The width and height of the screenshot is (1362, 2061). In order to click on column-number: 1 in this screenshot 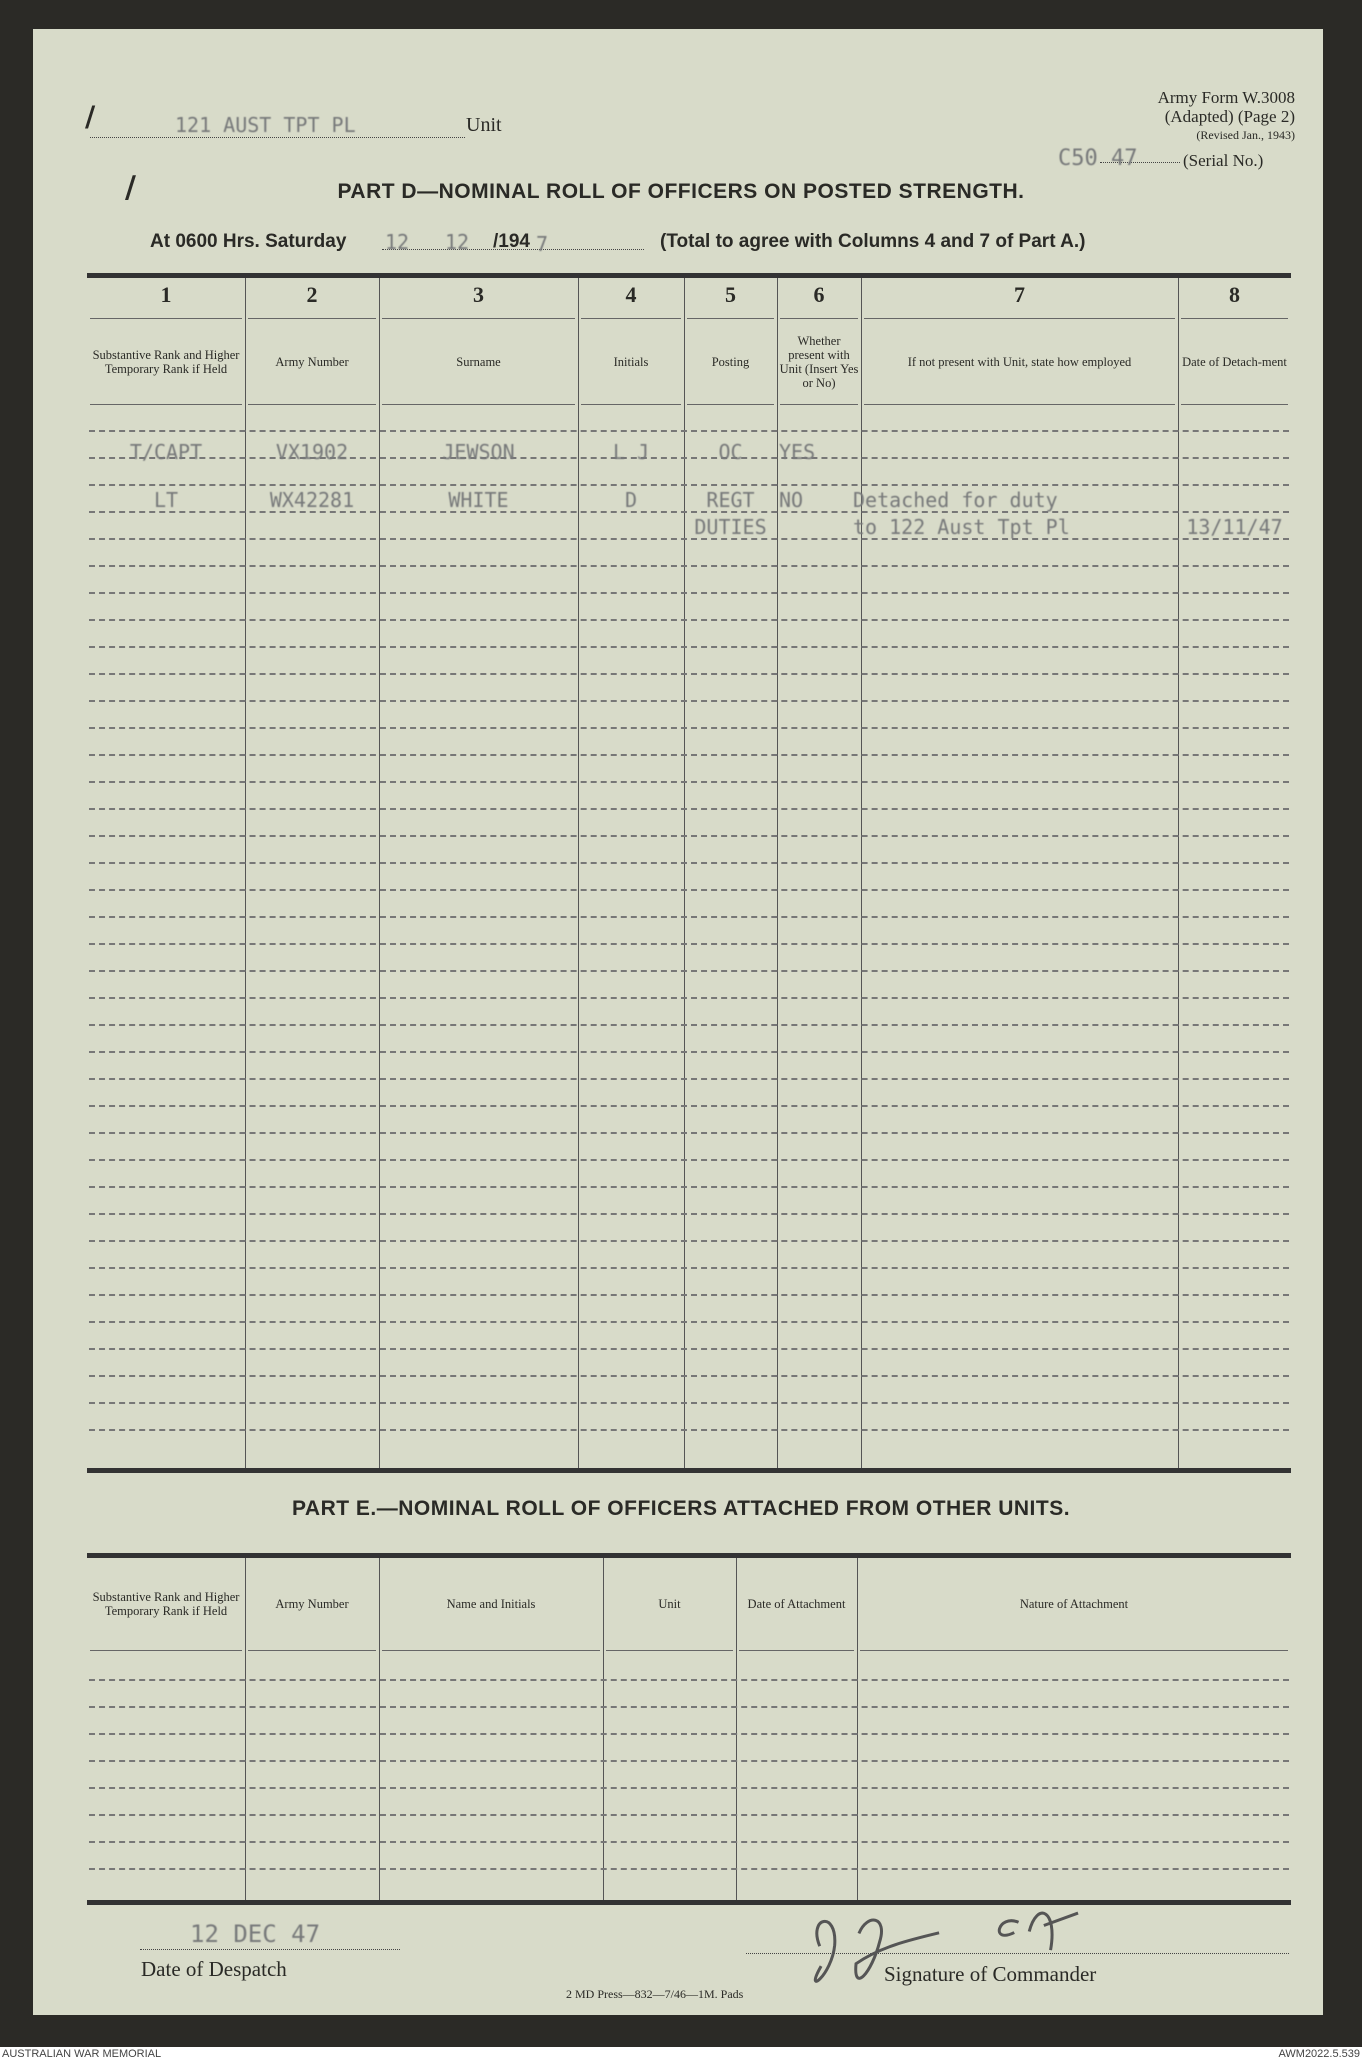, I will do `click(166, 294)`.